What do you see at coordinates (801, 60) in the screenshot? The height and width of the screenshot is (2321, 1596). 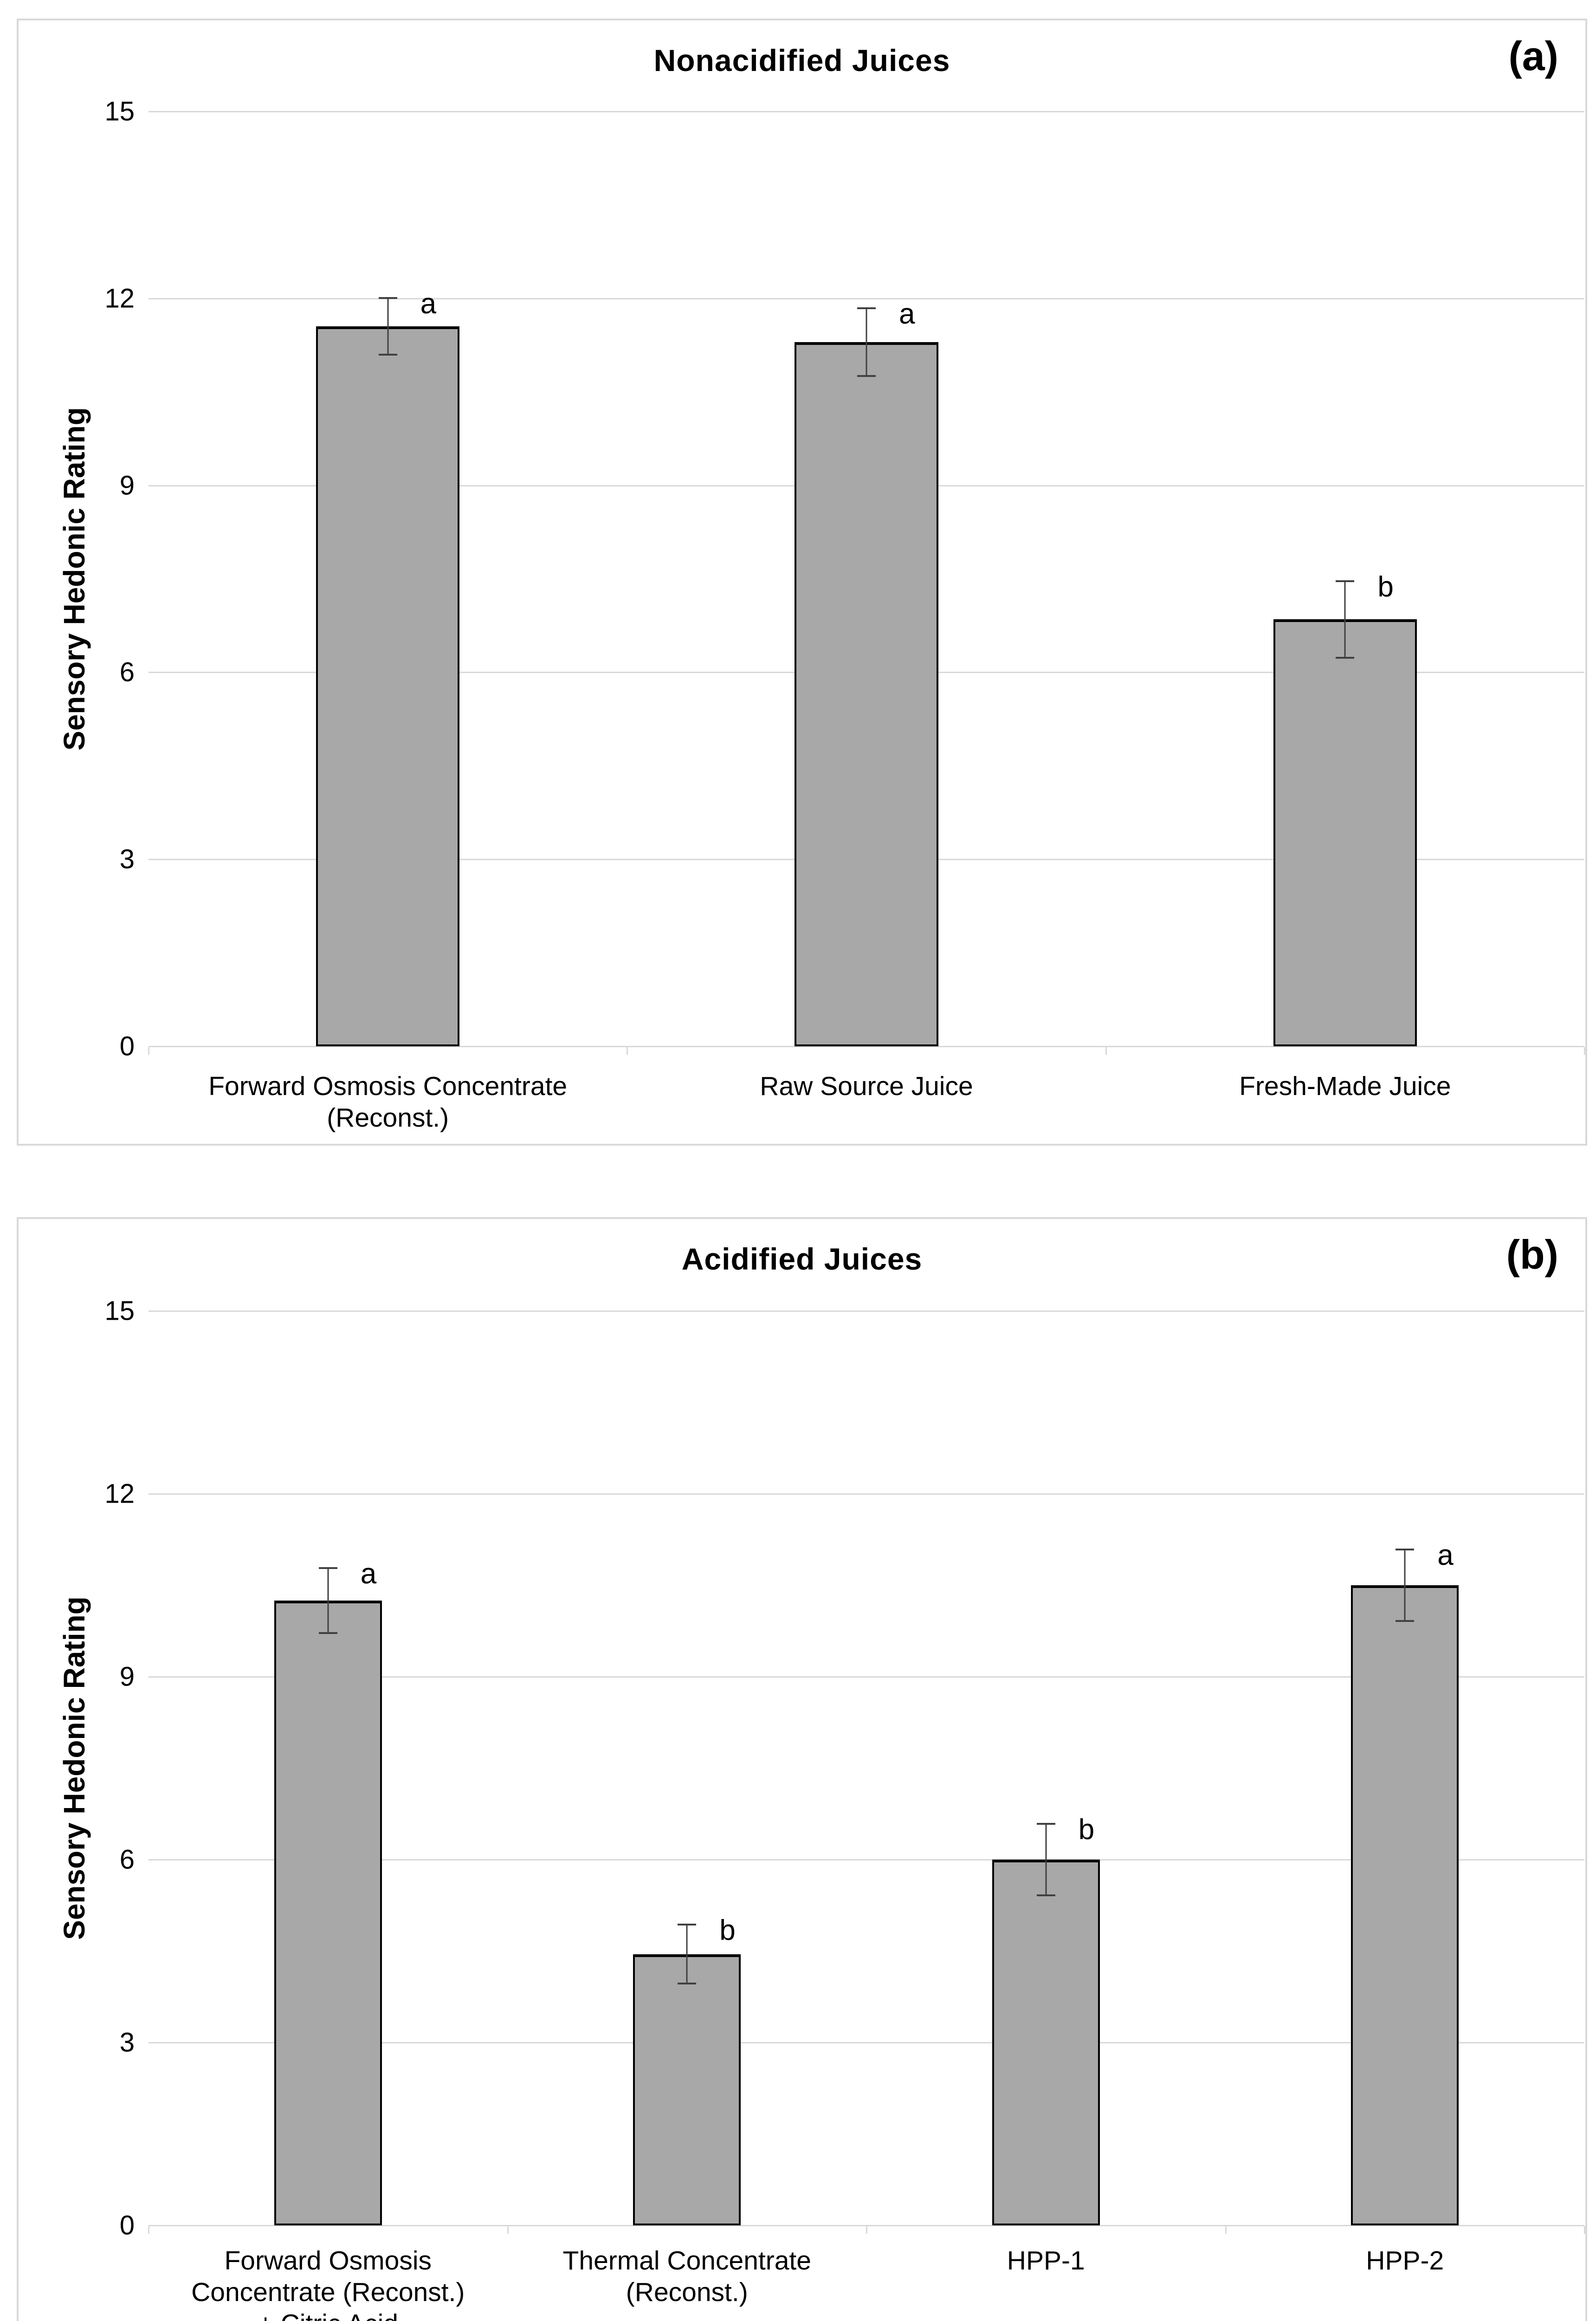 I see `chart-title: Nonacidified Juices` at bounding box center [801, 60].